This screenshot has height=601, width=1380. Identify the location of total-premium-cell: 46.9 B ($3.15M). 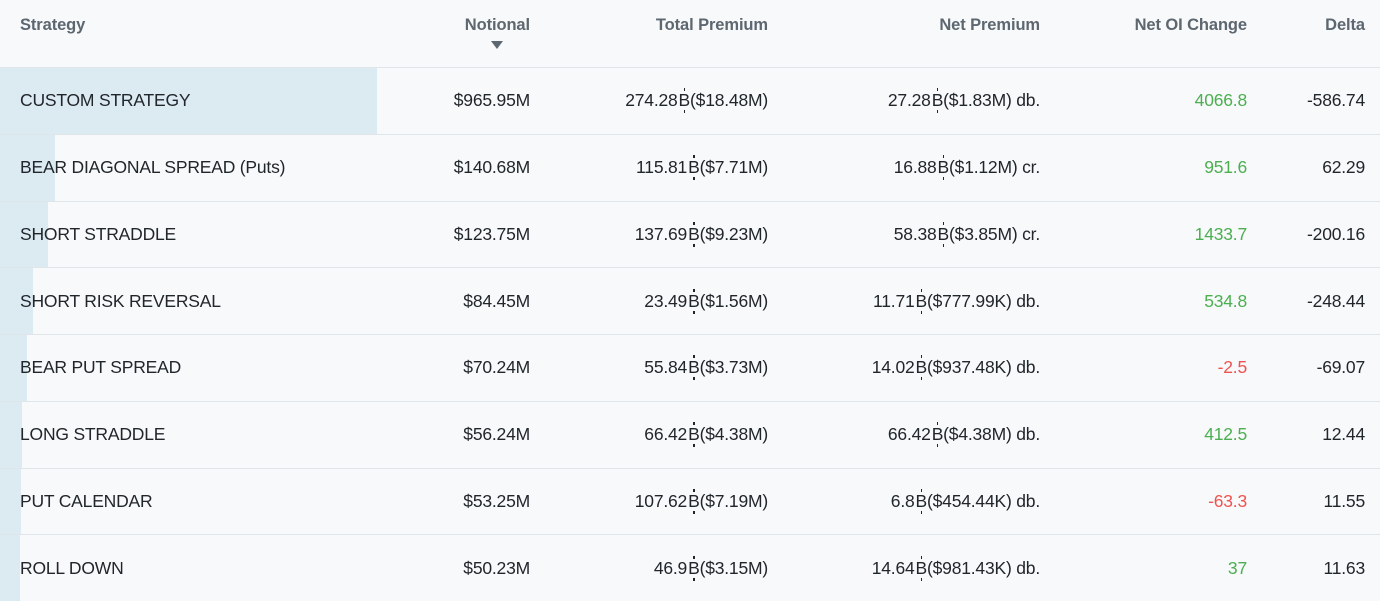
(710, 568).